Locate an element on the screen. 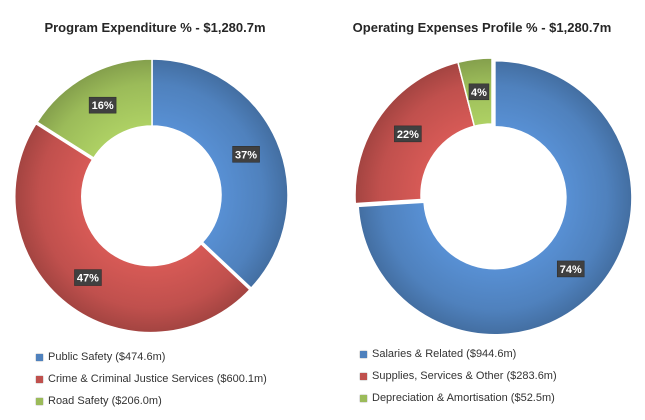  legend-item-supplies-services-and-other: Supplies, Services & Other ($283.6m) is located at coordinates (458, 376).